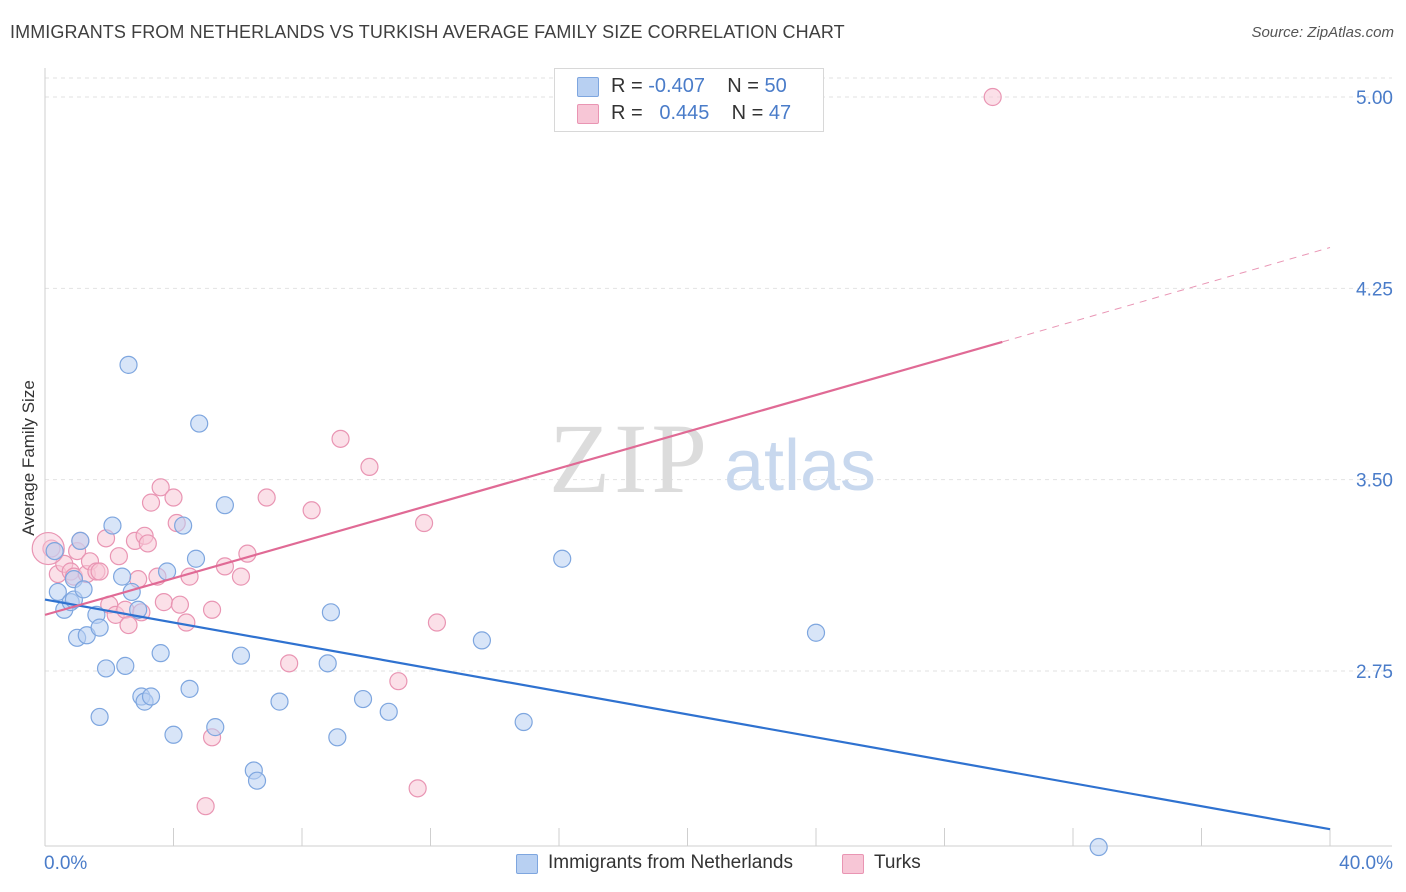 The image size is (1406, 892). Describe the element at coordinates (780, 113) in the screenshot. I see `n-value: 47` at that location.